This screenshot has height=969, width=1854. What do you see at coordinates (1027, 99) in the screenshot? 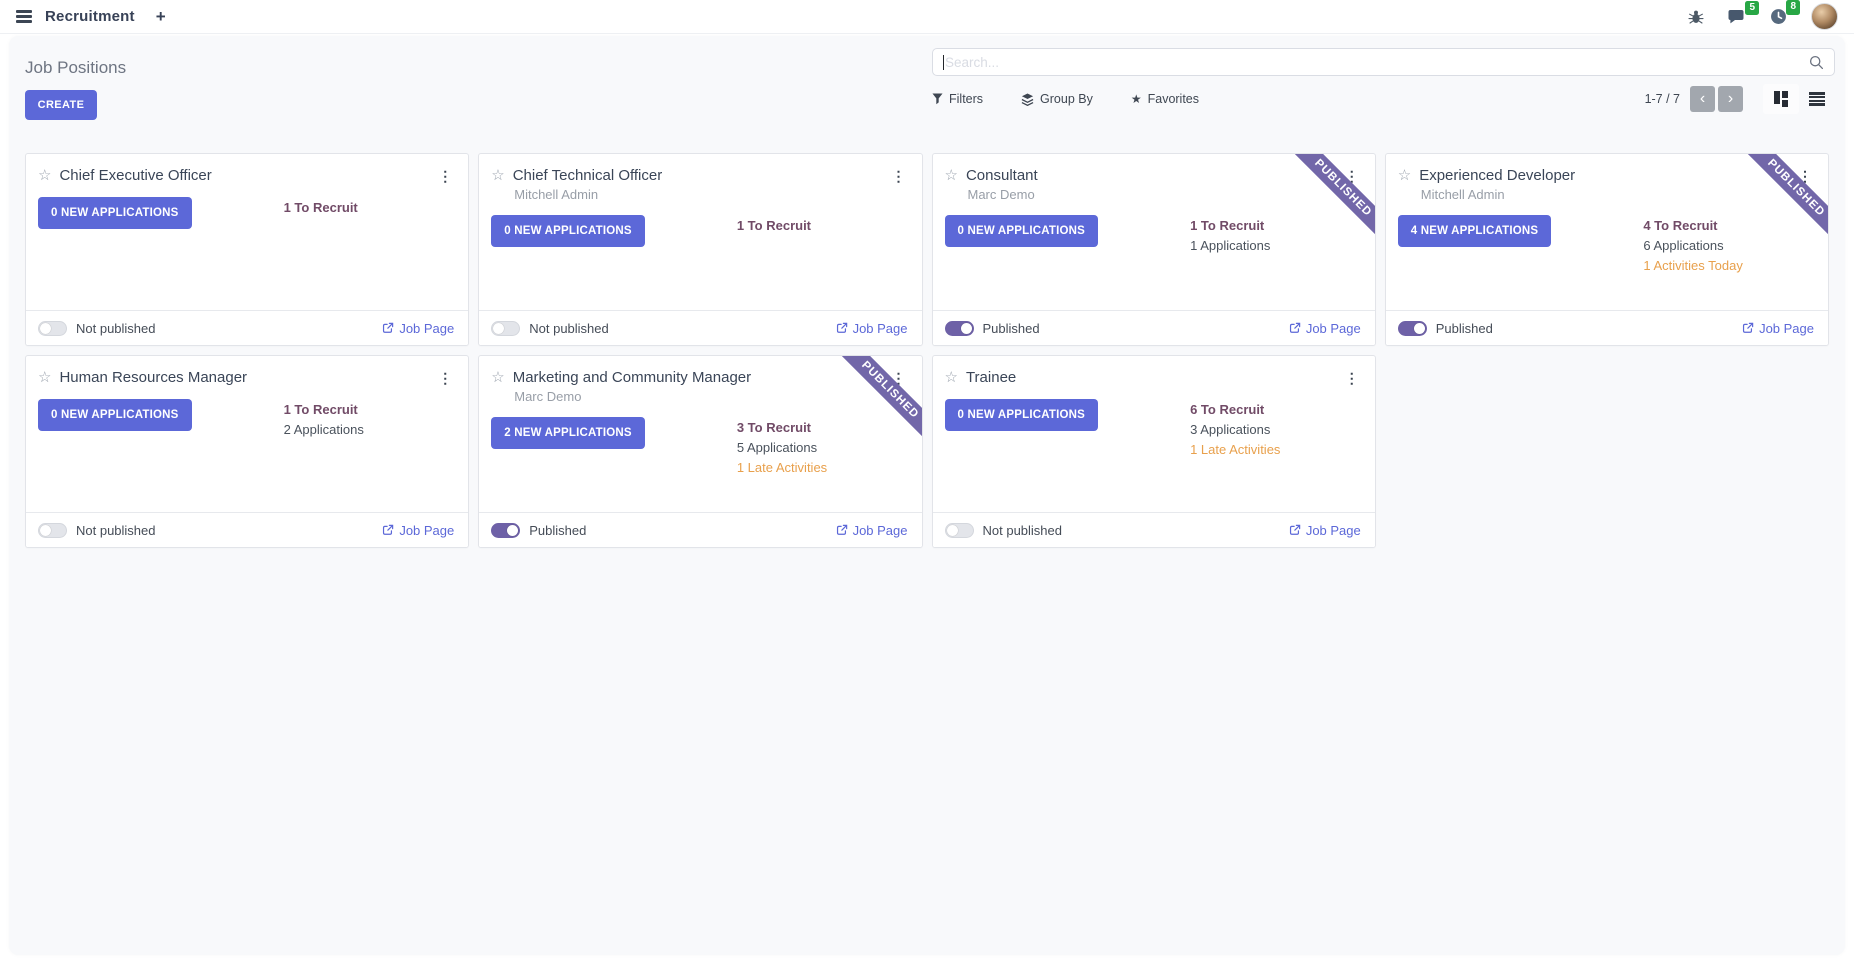
I see `layers-icon` at bounding box center [1027, 99].